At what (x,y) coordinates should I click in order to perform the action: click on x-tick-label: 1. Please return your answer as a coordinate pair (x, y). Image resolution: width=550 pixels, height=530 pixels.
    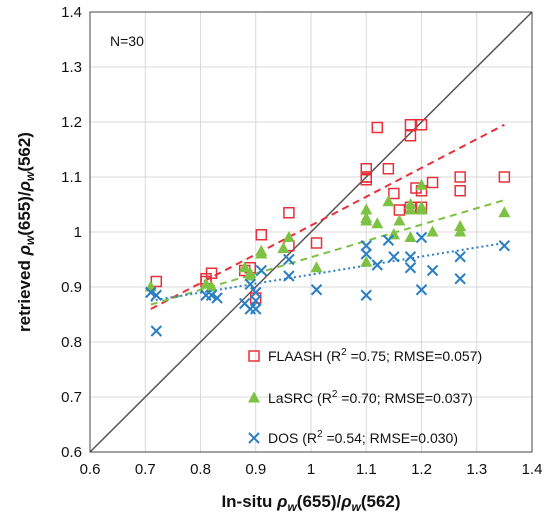
    Looking at the image, I should click on (311, 469).